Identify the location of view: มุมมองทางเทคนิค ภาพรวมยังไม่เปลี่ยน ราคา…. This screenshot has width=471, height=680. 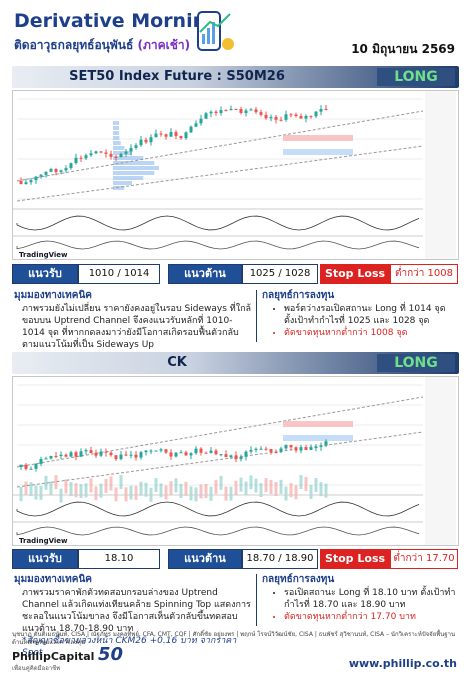
(133, 320).